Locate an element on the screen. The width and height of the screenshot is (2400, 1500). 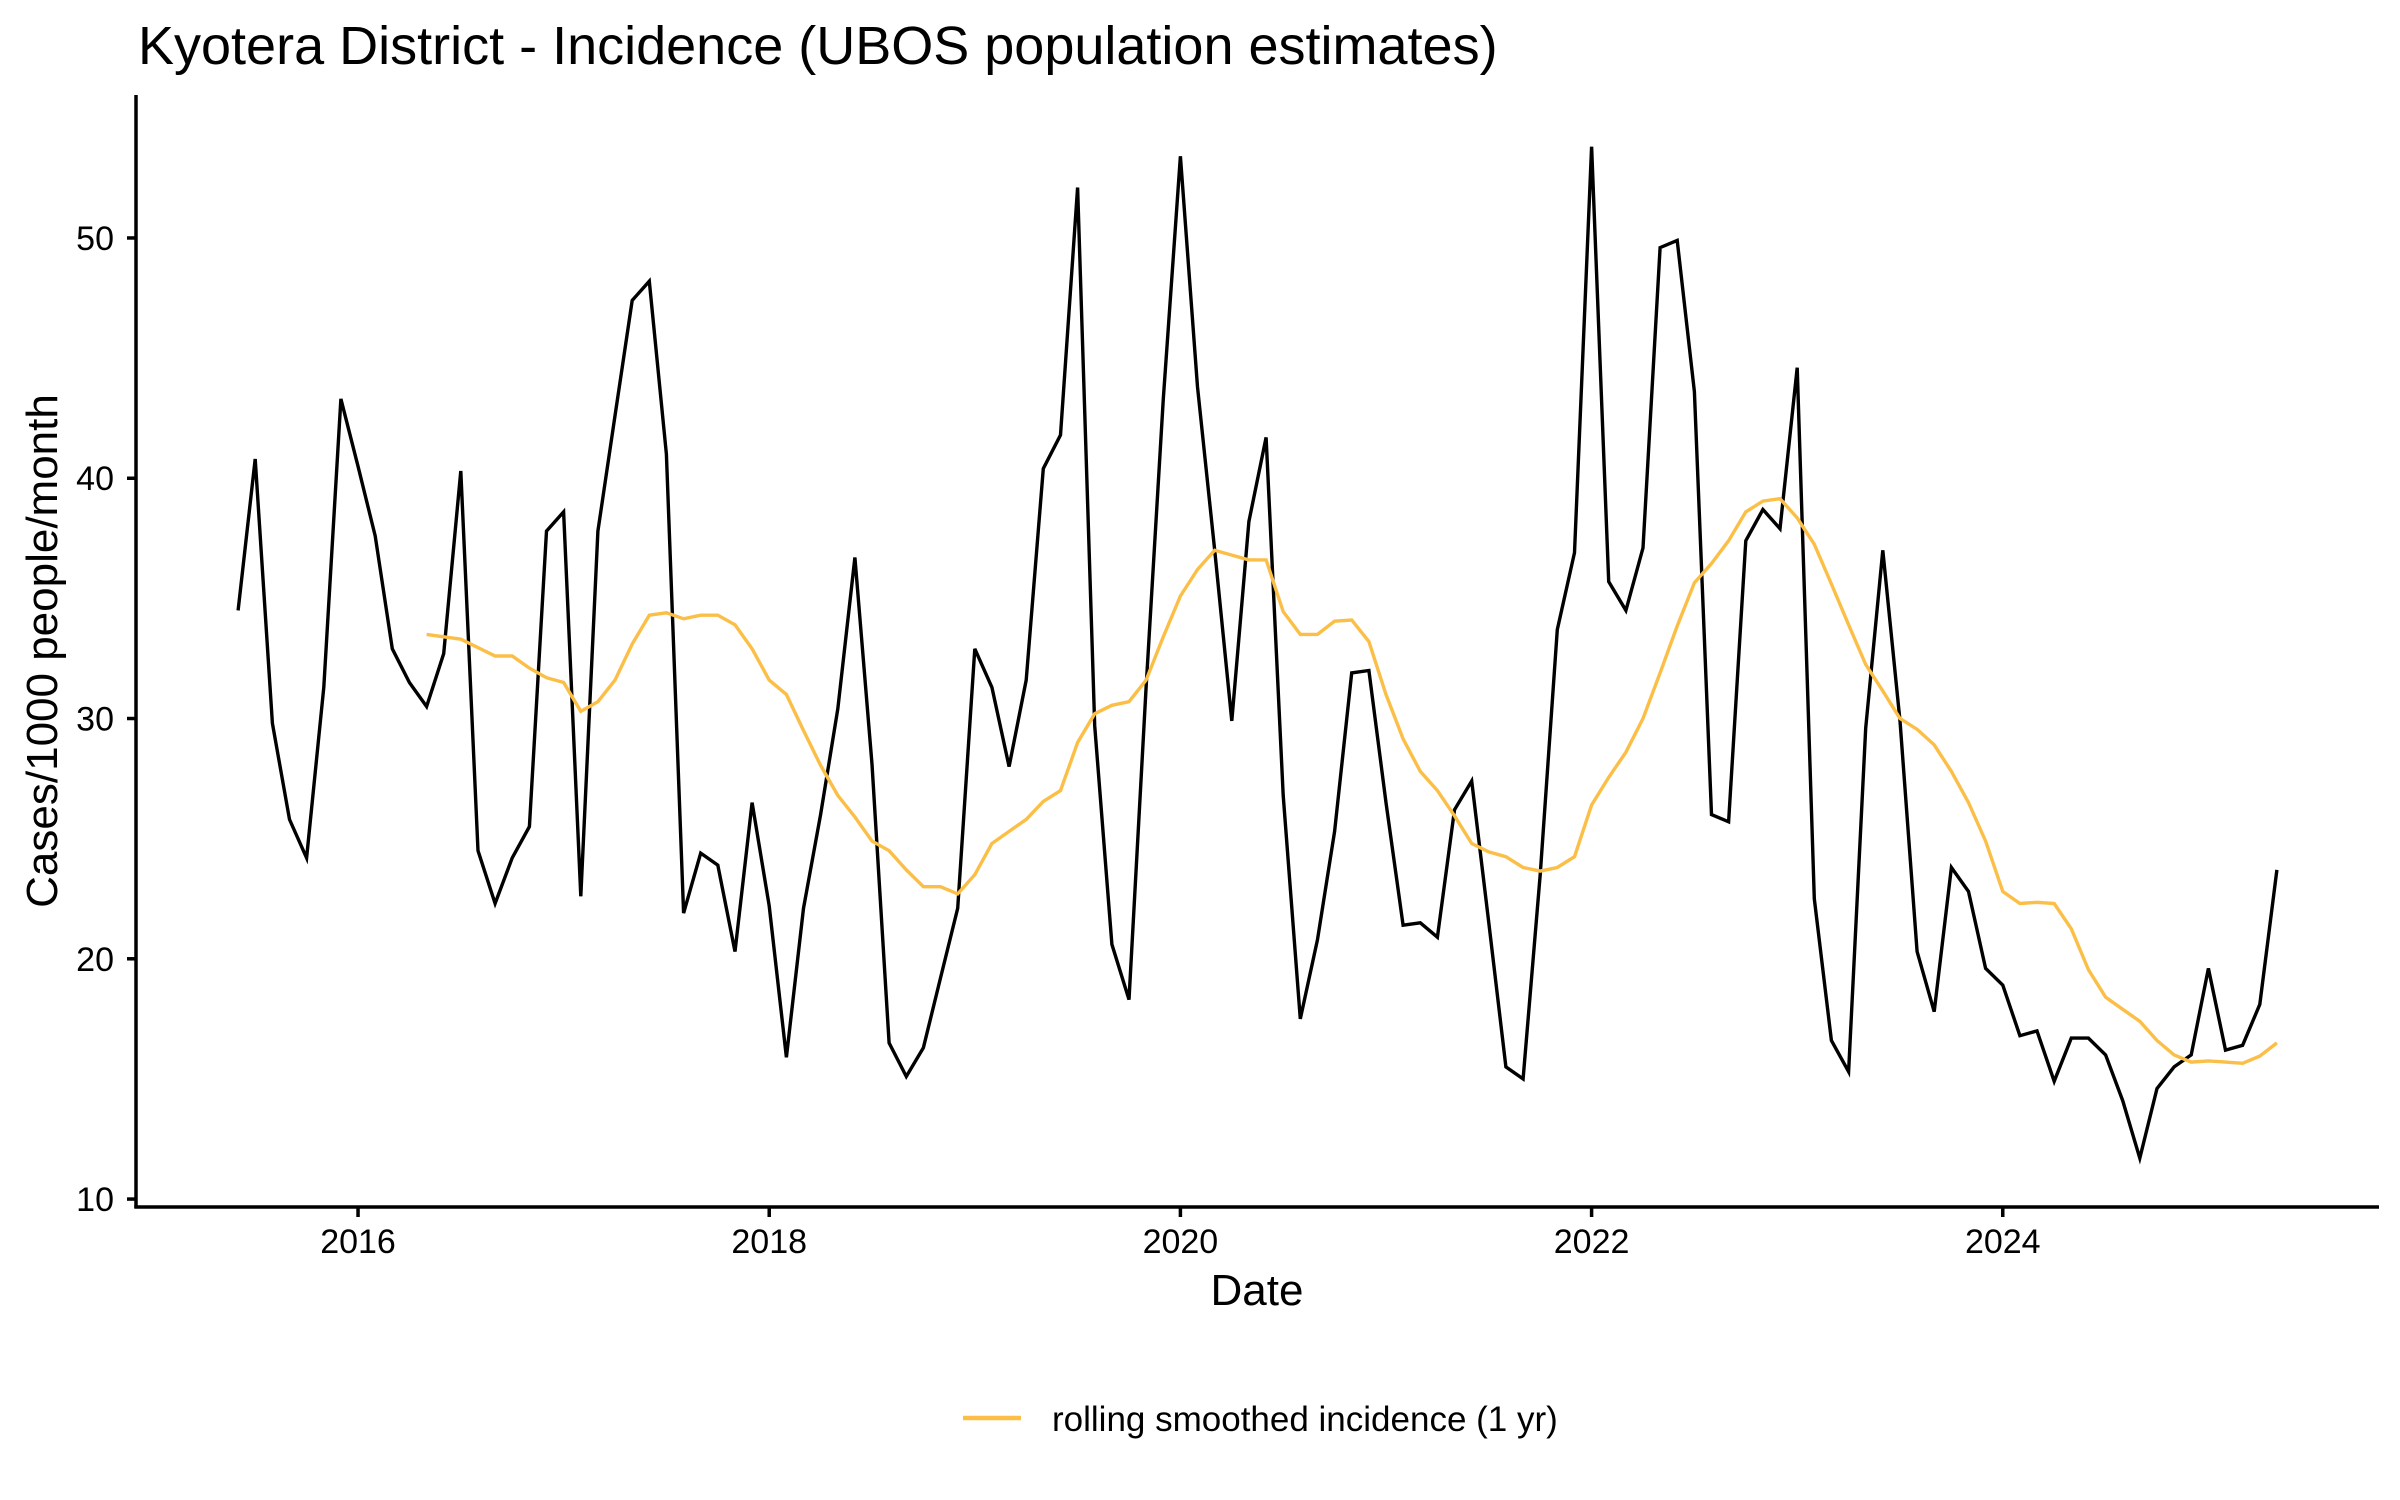
x-axis-ticks: 2016 2018 2020 2022 2024 is located at coordinates (1180, 1234).